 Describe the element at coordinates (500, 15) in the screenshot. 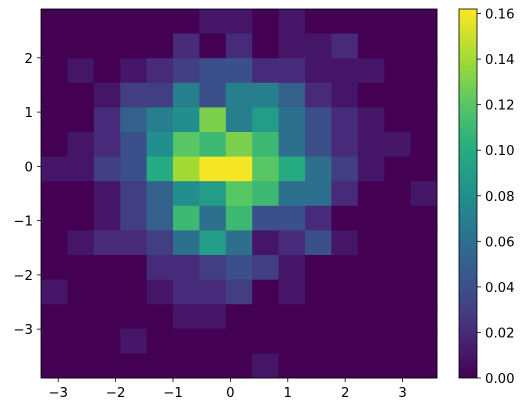

I see `colorbar-tick-label: 0.16` at that location.